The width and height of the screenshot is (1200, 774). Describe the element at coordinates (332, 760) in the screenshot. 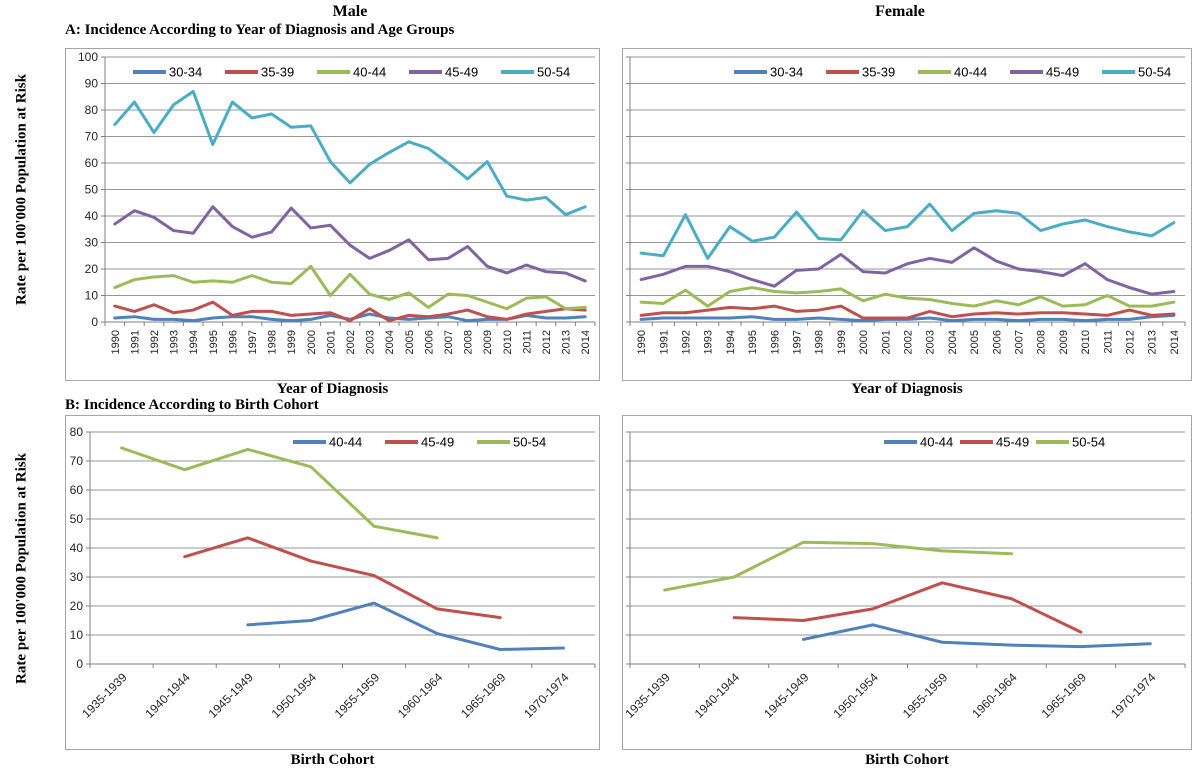

I see `x-axis-title-bottom-left: Birth Cohort` at that location.